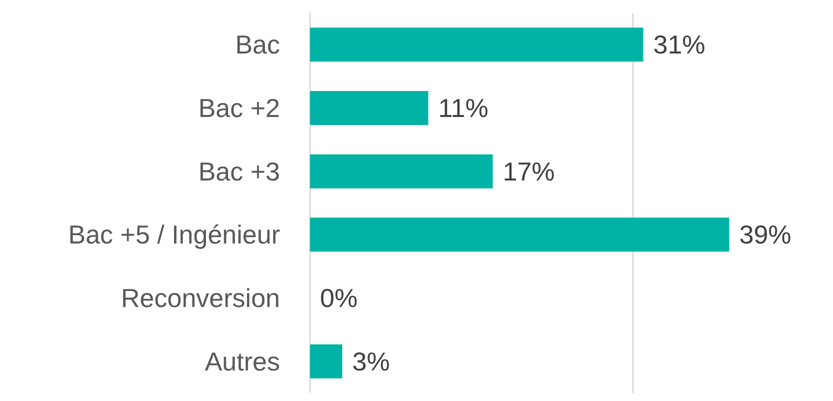  Describe the element at coordinates (528, 171) in the screenshot. I see `data-label: 17%` at that location.